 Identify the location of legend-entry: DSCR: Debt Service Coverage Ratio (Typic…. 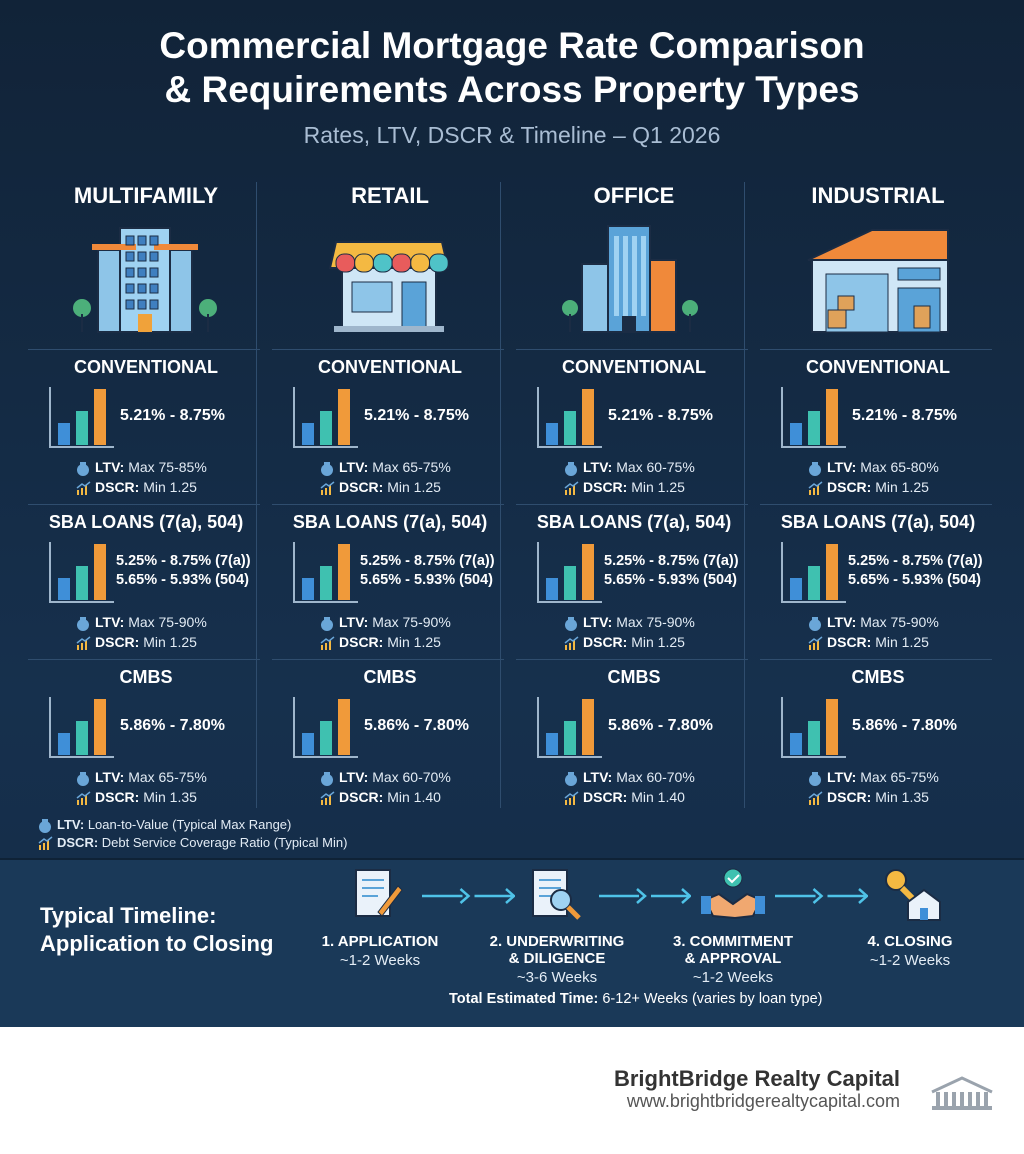
(202, 842).